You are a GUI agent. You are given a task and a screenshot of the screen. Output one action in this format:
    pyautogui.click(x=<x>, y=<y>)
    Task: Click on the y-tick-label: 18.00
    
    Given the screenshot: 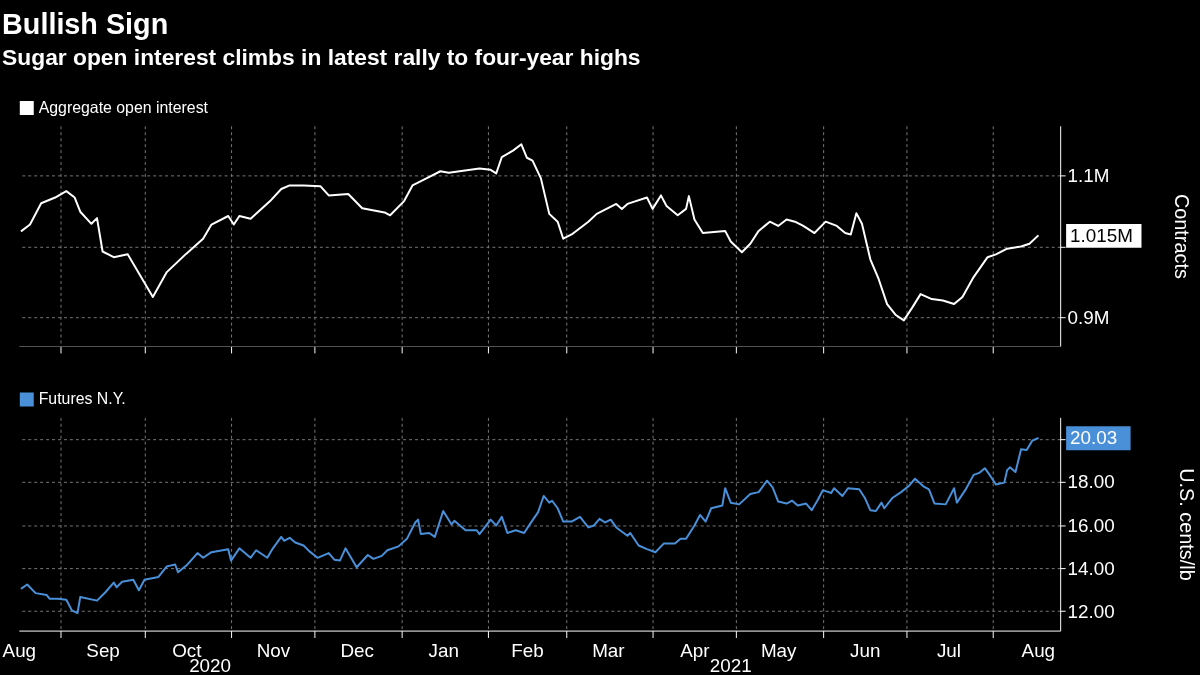 What is the action you would take?
    pyautogui.click(x=1091, y=482)
    